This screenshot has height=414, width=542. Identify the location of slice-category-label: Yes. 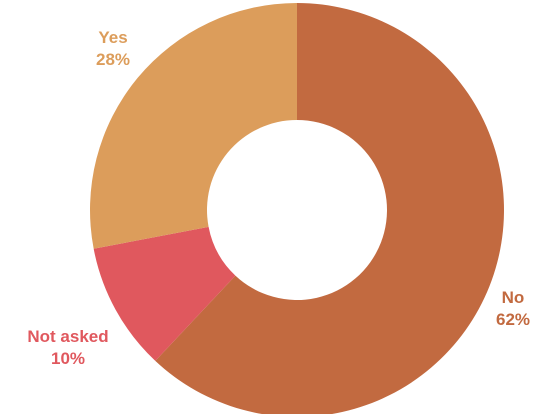
(112, 37).